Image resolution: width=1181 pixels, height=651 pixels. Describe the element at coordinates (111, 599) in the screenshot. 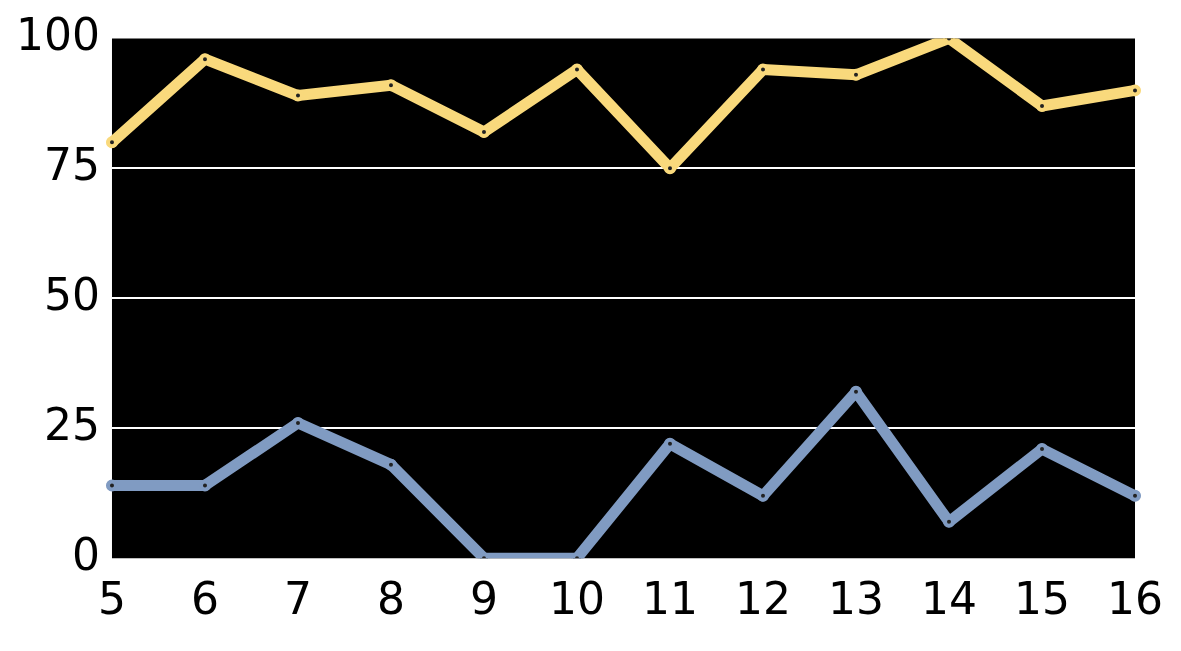

I see `x-tick-label: 5` at that location.